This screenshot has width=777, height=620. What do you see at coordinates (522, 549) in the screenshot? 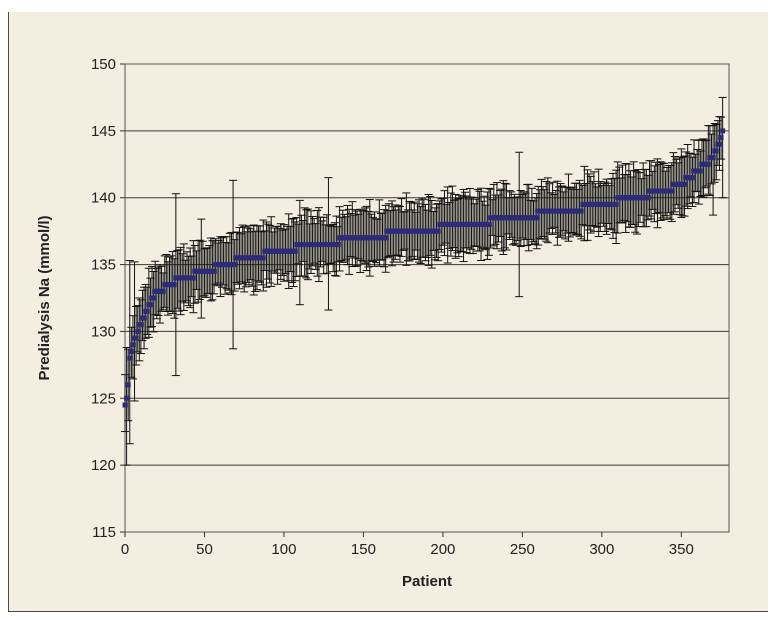
I see `x-tick-label: 250` at bounding box center [522, 549].